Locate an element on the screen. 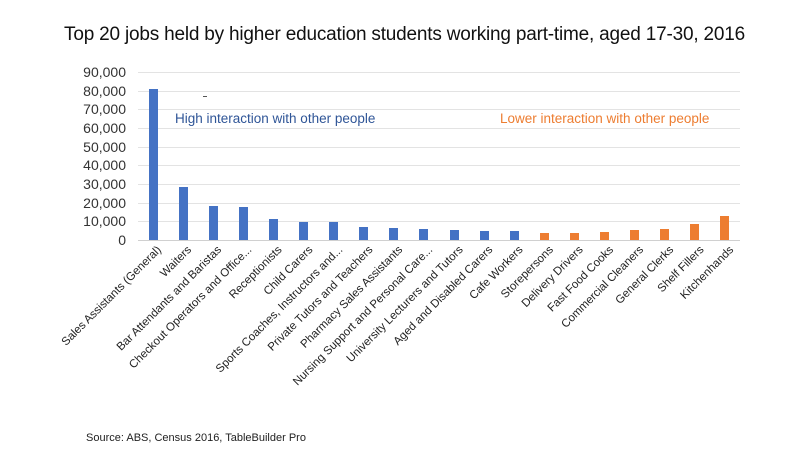 This screenshot has height=455, width=809. x-axis-line is located at coordinates (439, 240).